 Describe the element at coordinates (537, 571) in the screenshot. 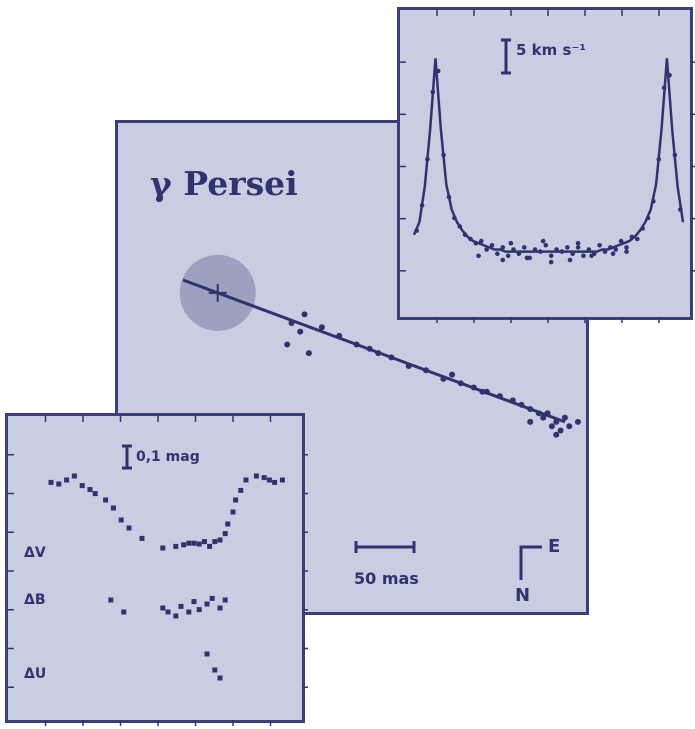

I see `compass: E N` at that location.